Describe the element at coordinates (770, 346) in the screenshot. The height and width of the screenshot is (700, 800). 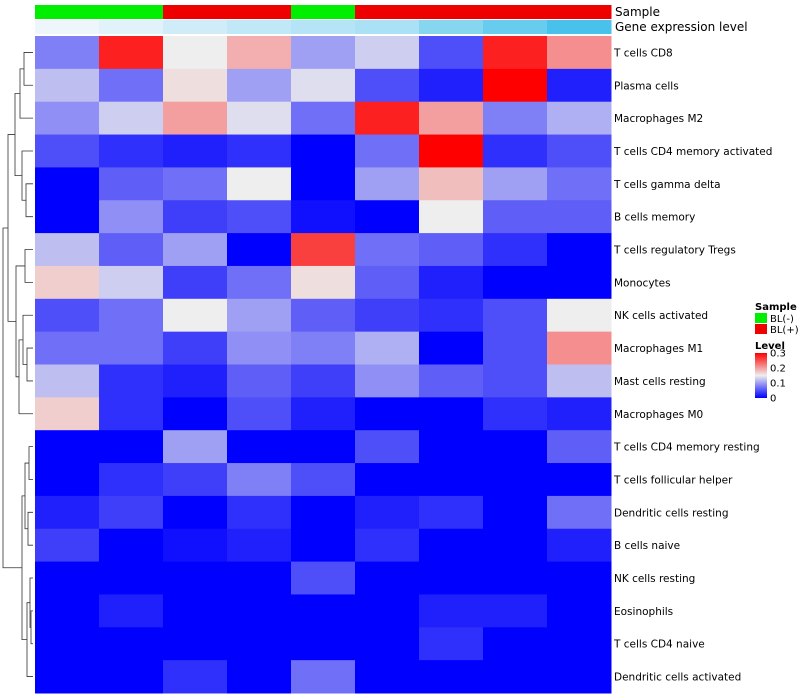
I see `legend-level-title: Level` at that location.